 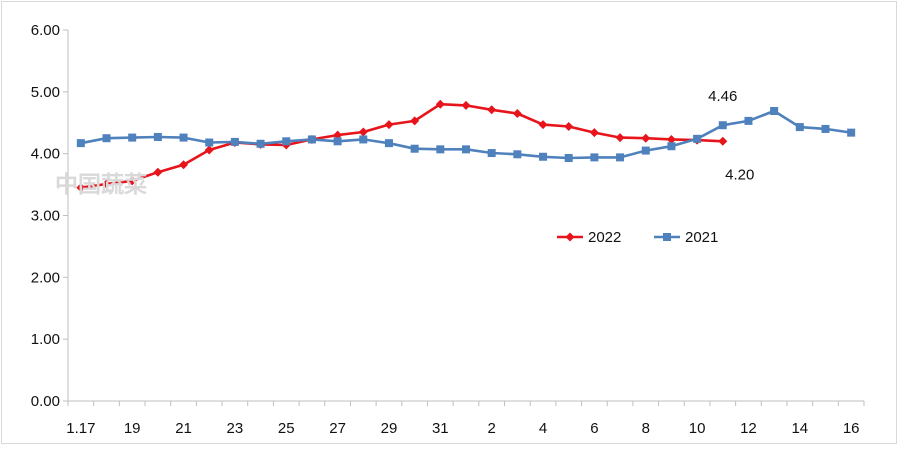 What do you see at coordinates (80, 428) in the screenshot?
I see `x-tick-label: 1.17` at bounding box center [80, 428].